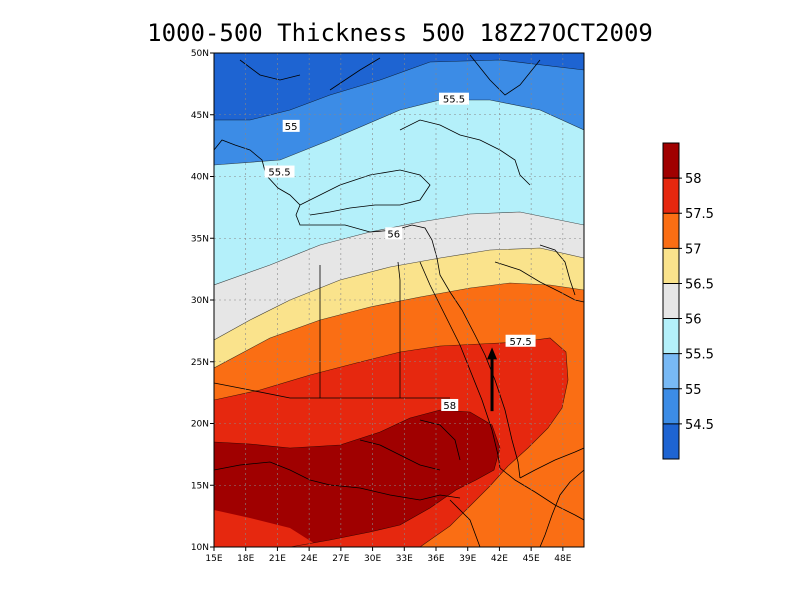 This screenshot has height=600, width=800. Describe the element at coordinates (200, 54) in the screenshot. I see `y-tick-label: 50N` at that location.